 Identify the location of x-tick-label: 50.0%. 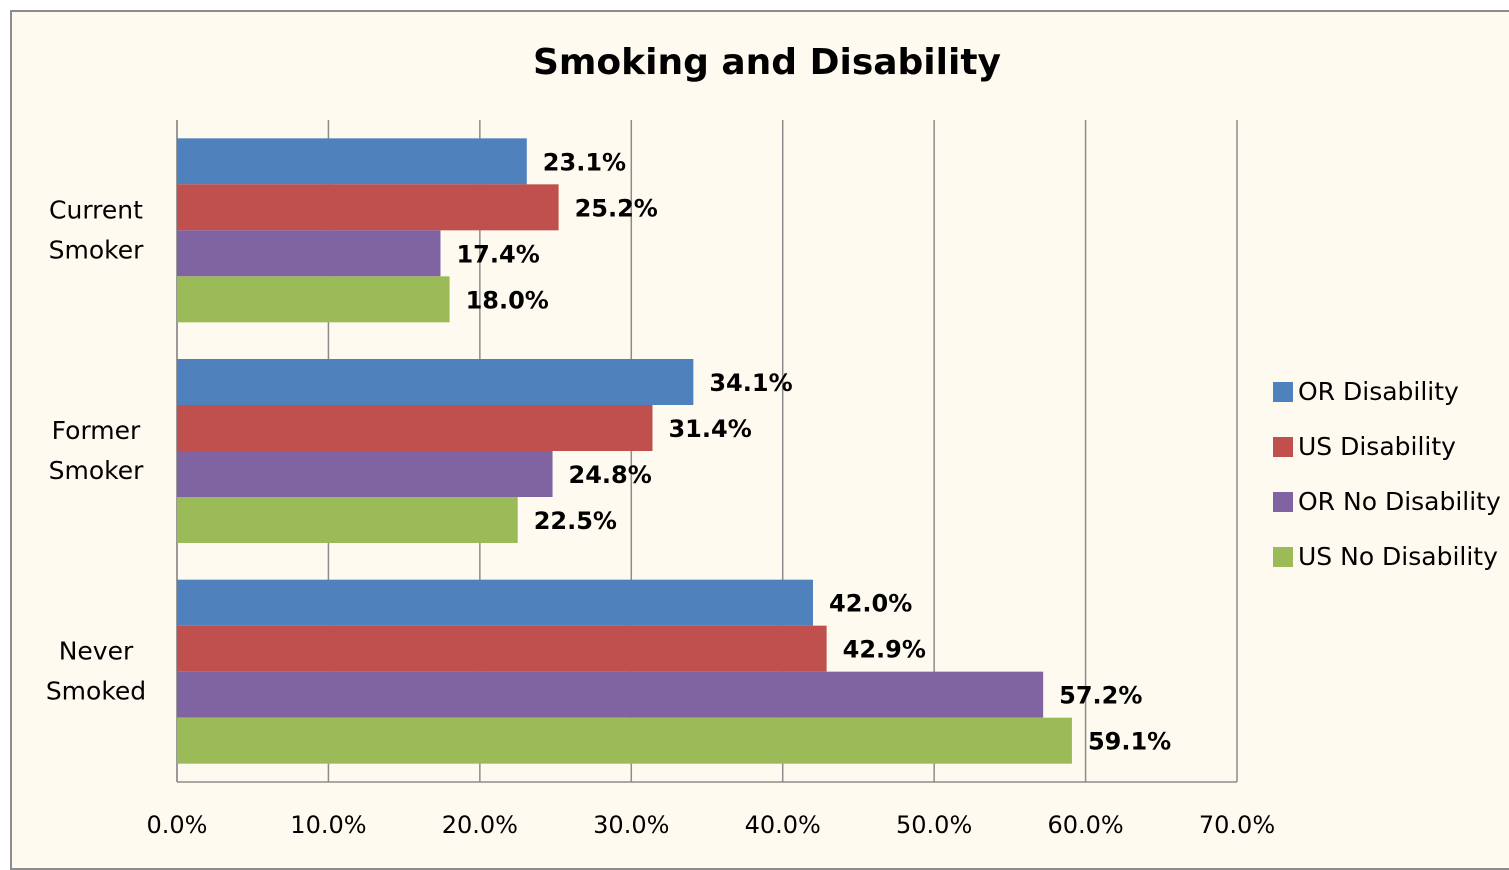
(934, 825).